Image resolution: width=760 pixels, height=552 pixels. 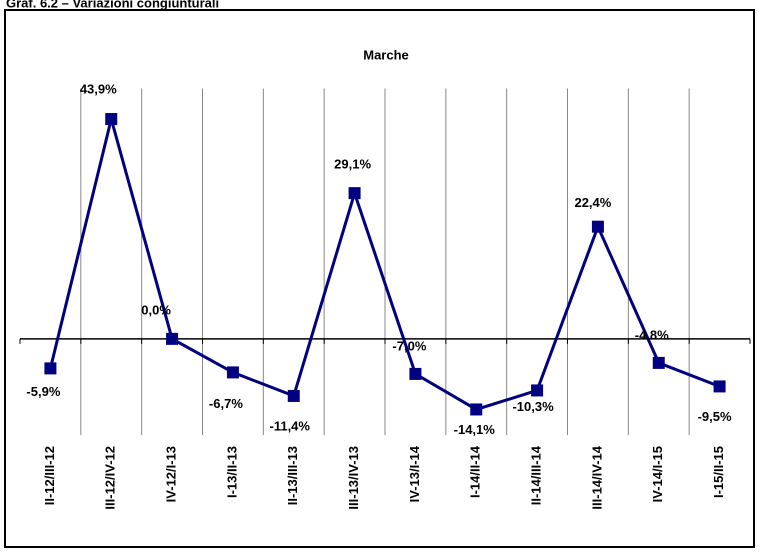 I want to click on x-tick-label: IV-12/I-13, so click(x=171, y=474).